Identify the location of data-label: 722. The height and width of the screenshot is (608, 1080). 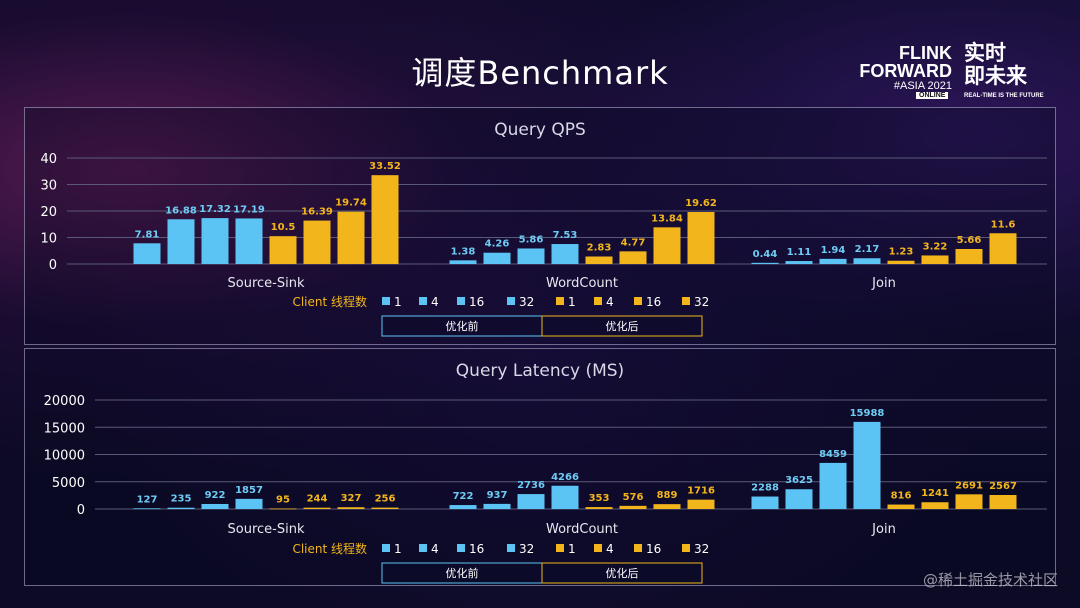
(463, 496).